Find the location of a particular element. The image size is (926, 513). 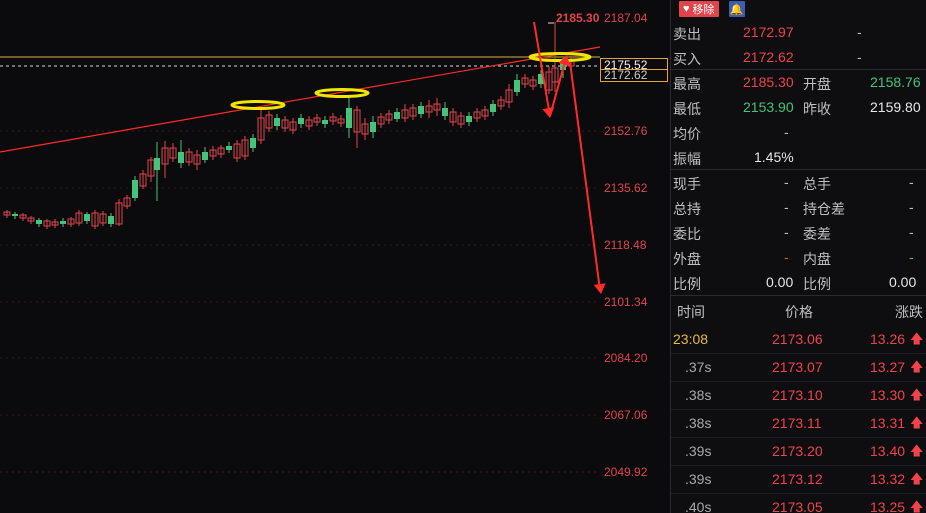

sell-volume: - is located at coordinates (859, 32).